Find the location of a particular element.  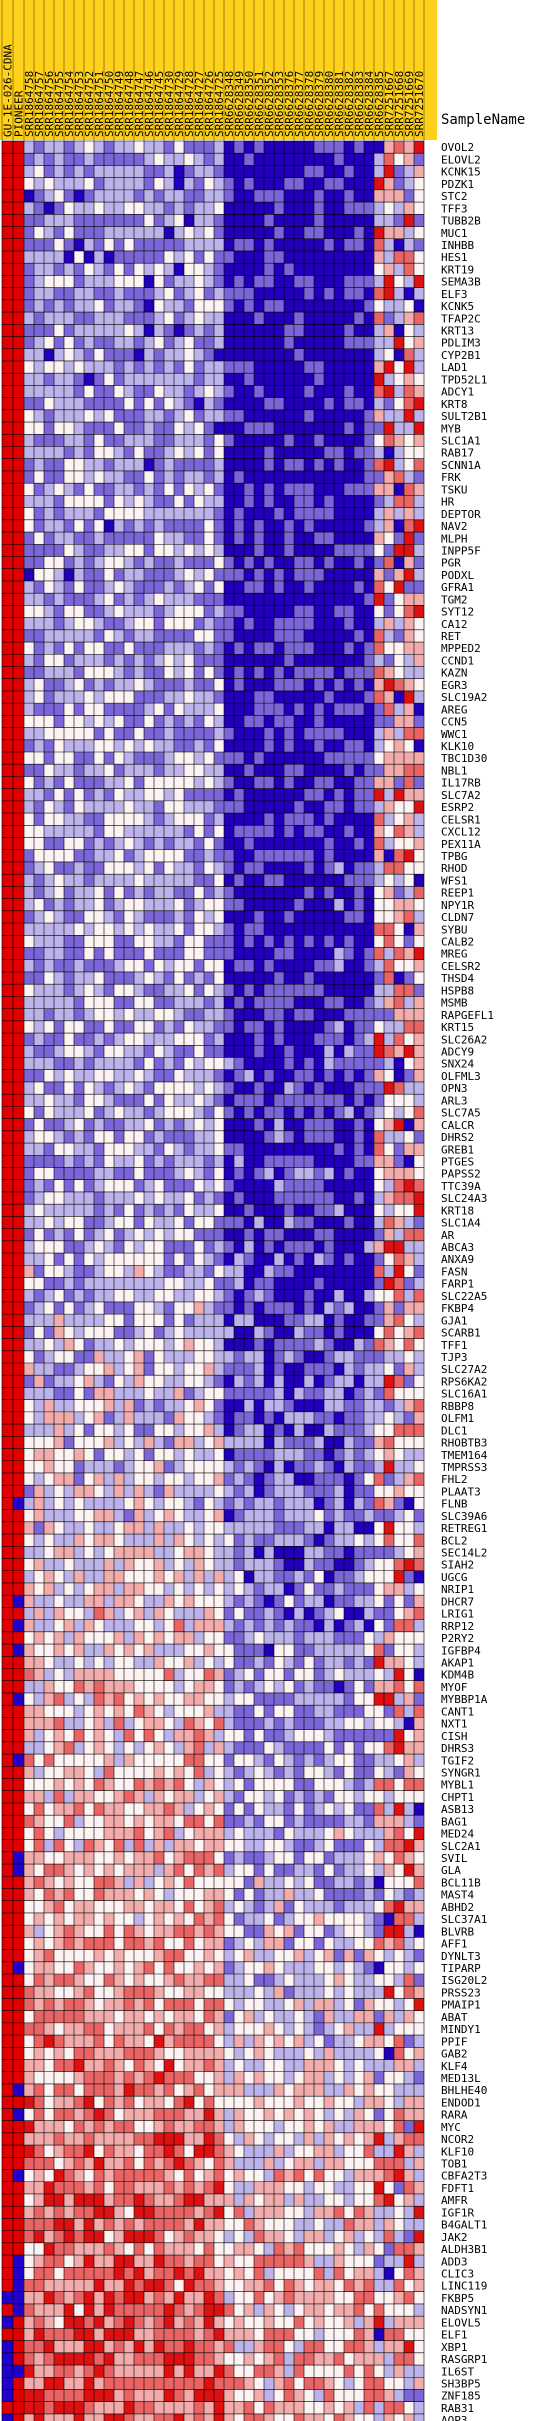

column-label: SRR6628351 is located at coordinates (259, 104).